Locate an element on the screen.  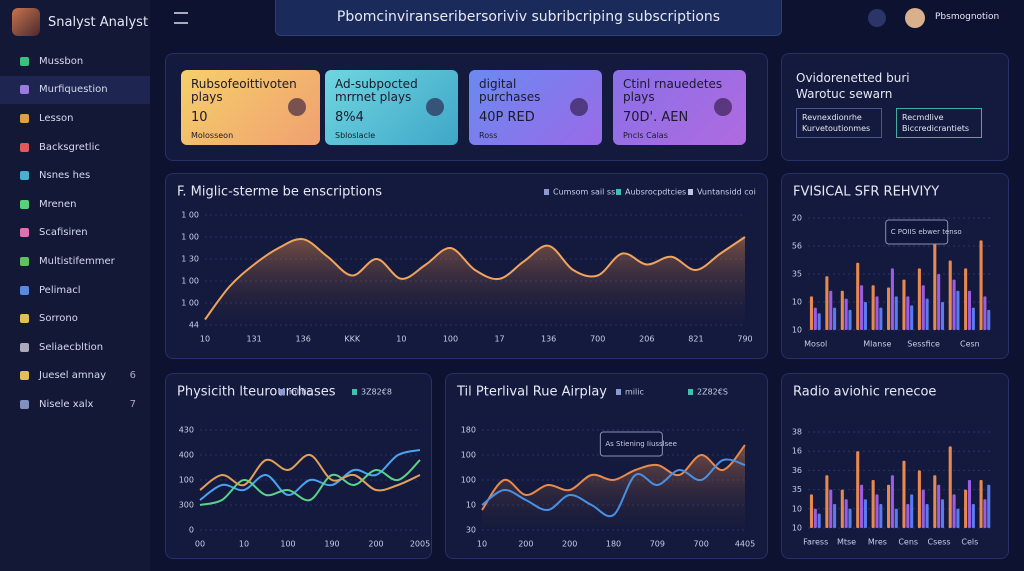
stat-card: Rubsofeoittivoten plays 10 Molosseon is located at coordinates (250, 107).